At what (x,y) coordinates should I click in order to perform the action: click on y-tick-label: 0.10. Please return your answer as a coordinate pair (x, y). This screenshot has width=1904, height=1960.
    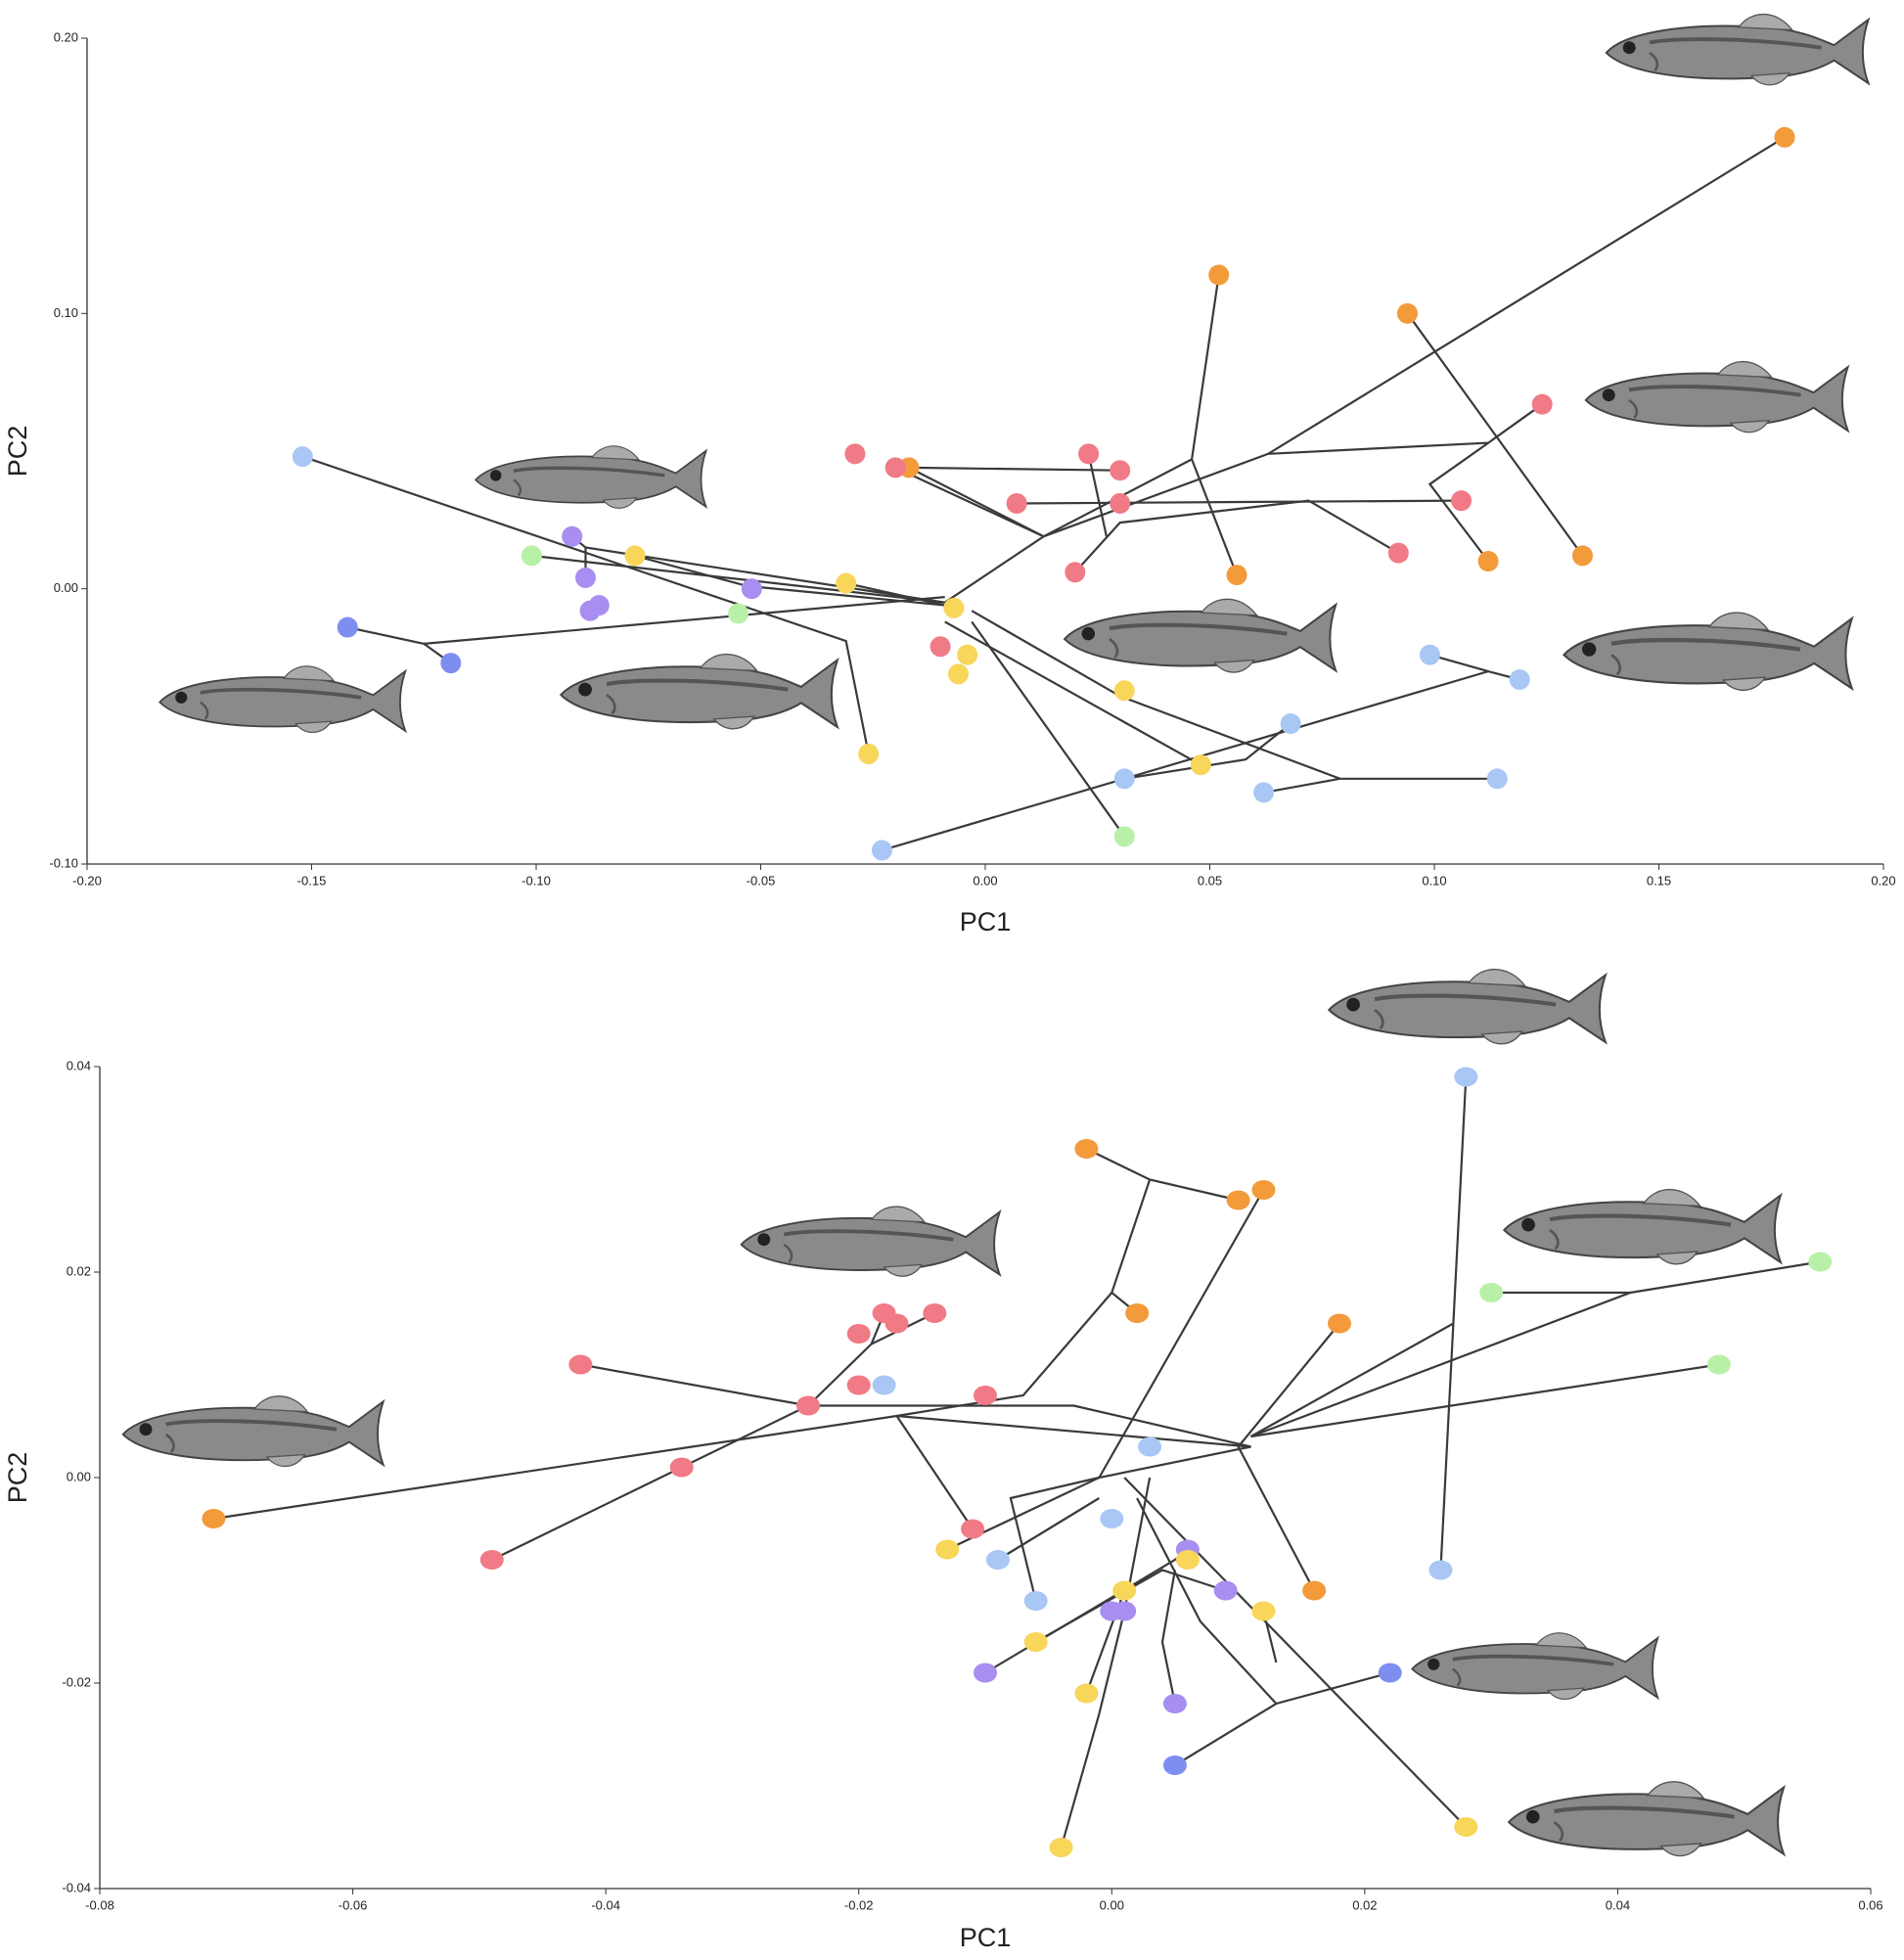
    Looking at the image, I should click on (66, 312).